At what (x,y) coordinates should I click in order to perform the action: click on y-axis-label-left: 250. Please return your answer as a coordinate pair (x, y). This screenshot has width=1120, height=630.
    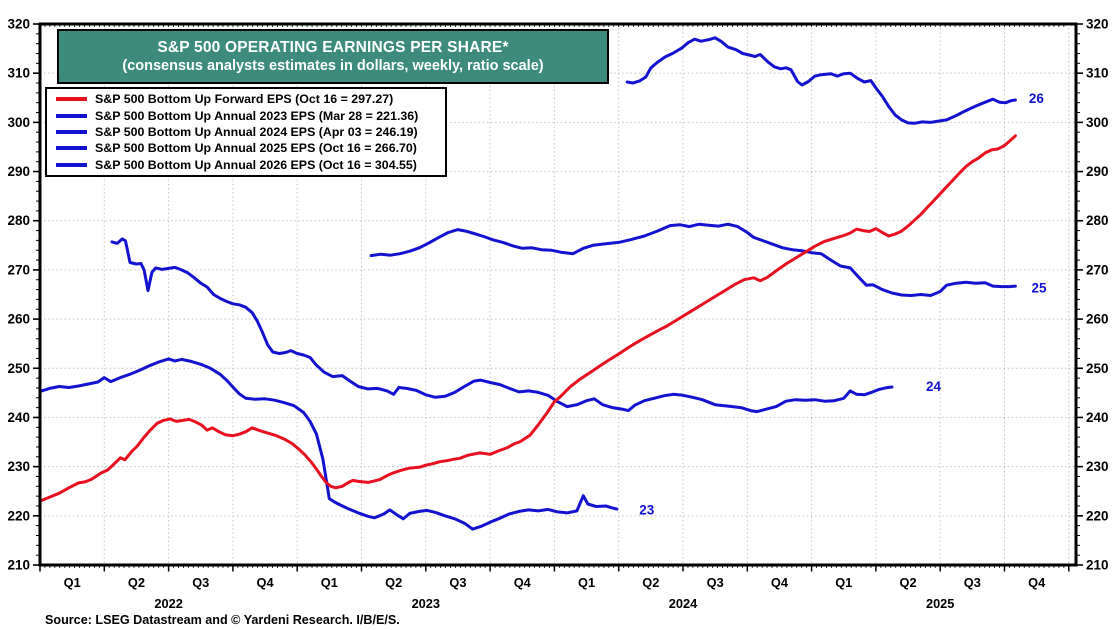
    Looking at the image, I should click on (18, 368).